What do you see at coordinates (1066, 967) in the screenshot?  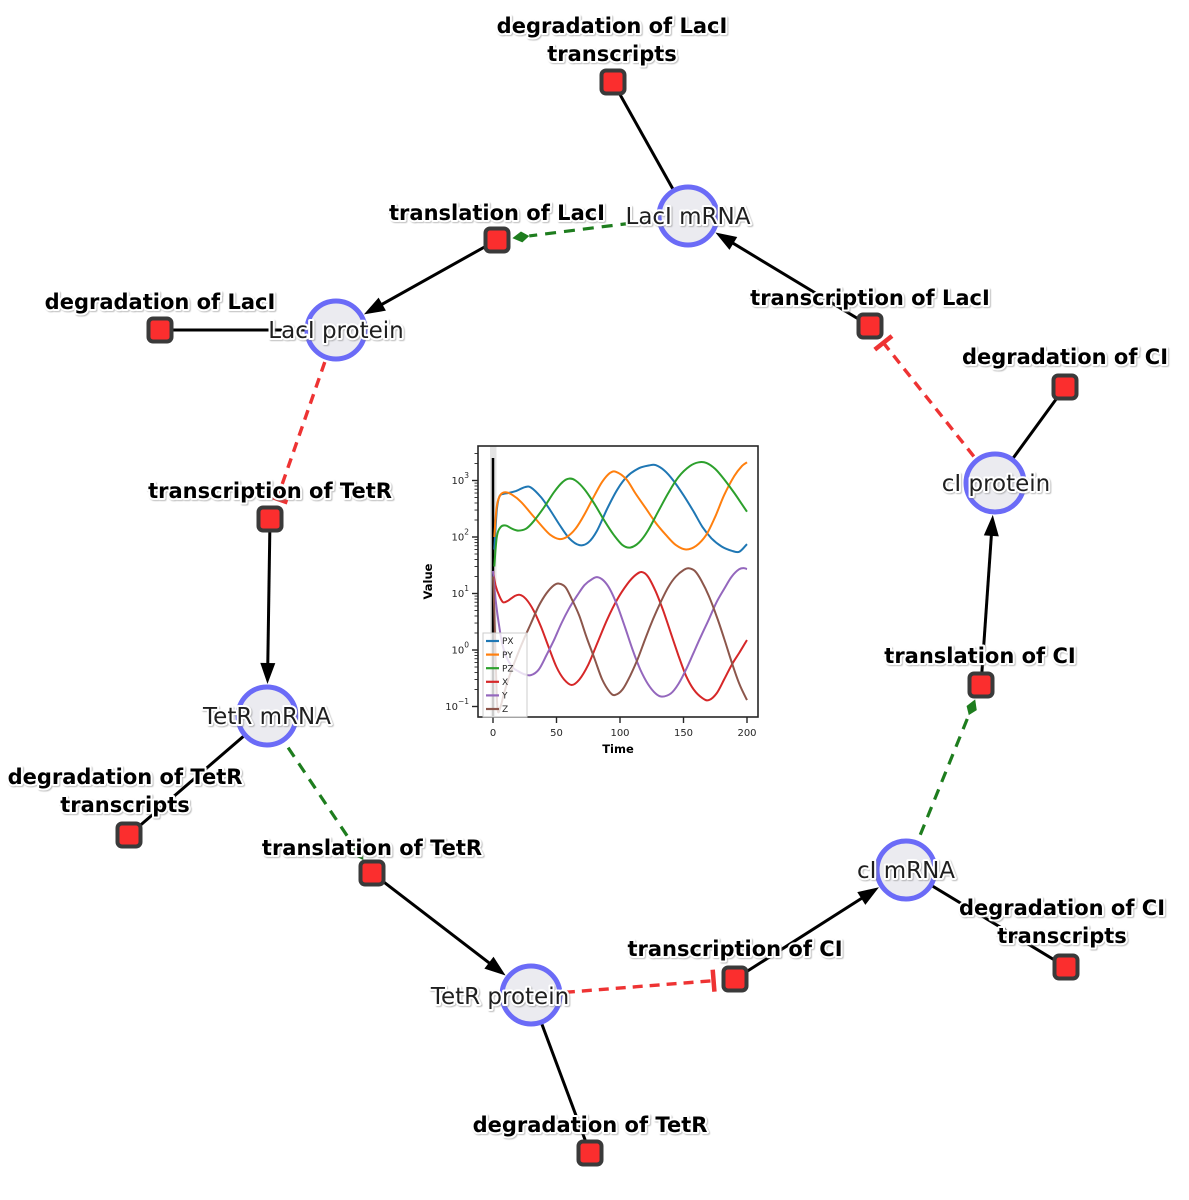 I see `reaction-node-degradation-of-ci-transcripts` at bounding box center [1066, 967].